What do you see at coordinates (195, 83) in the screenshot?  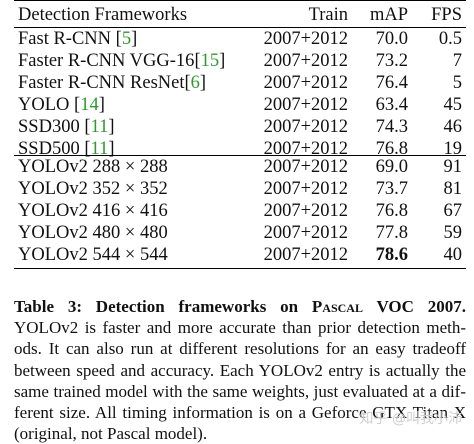 I see `citation-link: 6` at bounding box center [195, 83].